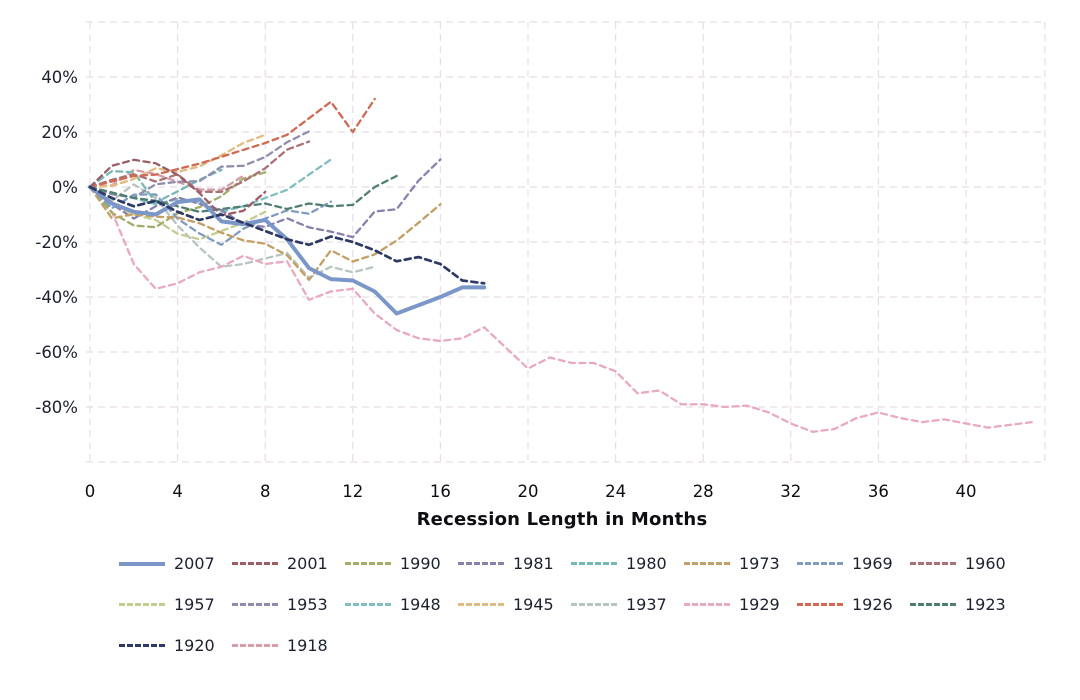  What do you see at coordinates (56, 407) in the screenshot?
I see `y-tick-label: -80%` at bounding box center [56, 407].